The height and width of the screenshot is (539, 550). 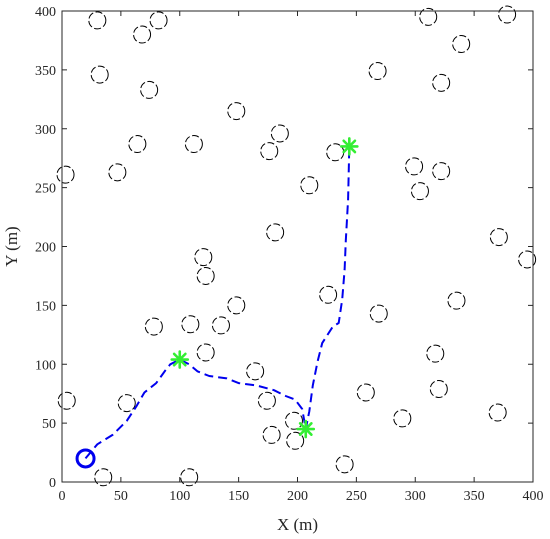 What do you see at coordinates (179, 496) in the screenshot?
I see `x-tick-label: 100` at bounding box center [179, 496].